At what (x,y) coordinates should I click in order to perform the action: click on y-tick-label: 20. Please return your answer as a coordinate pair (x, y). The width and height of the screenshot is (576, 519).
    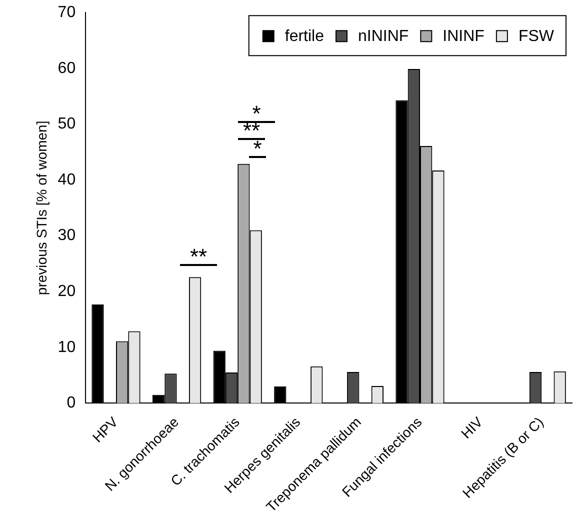
    Looking at the image, I should click on (67, 291).